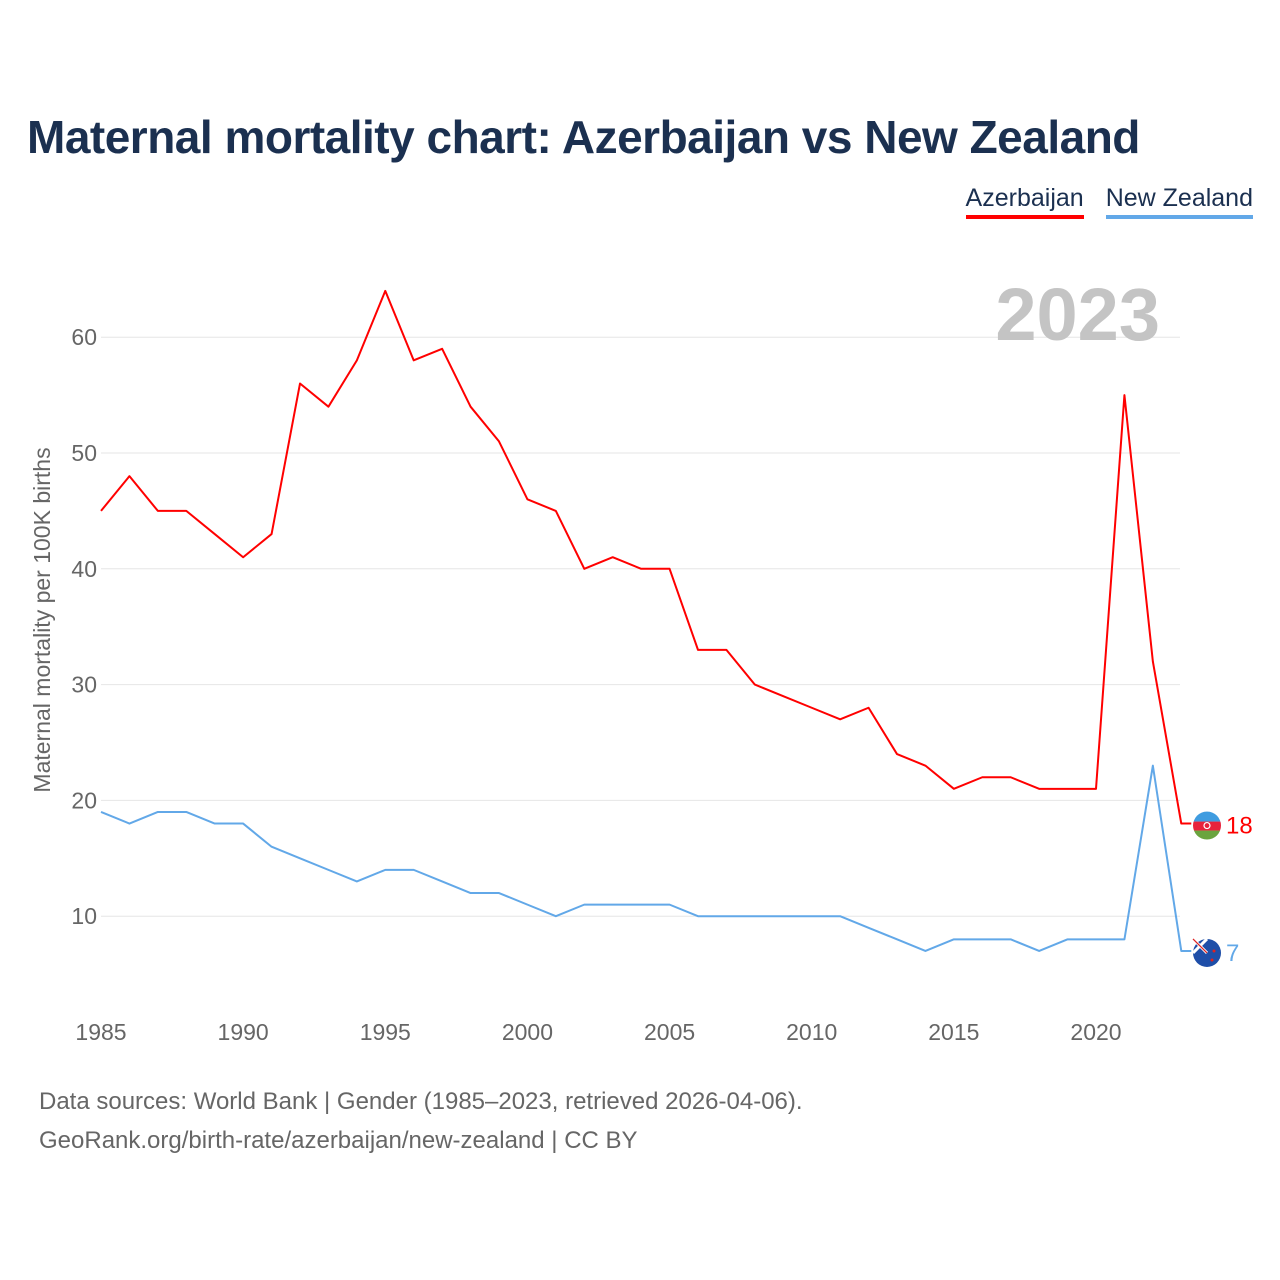 This screenshot has width=1280, height=1280. What do you see at coordinates (1239, 826) in the screenshot?
I see `end-value-label-azerbaijan: 18` at bounding box center [1239, 826].